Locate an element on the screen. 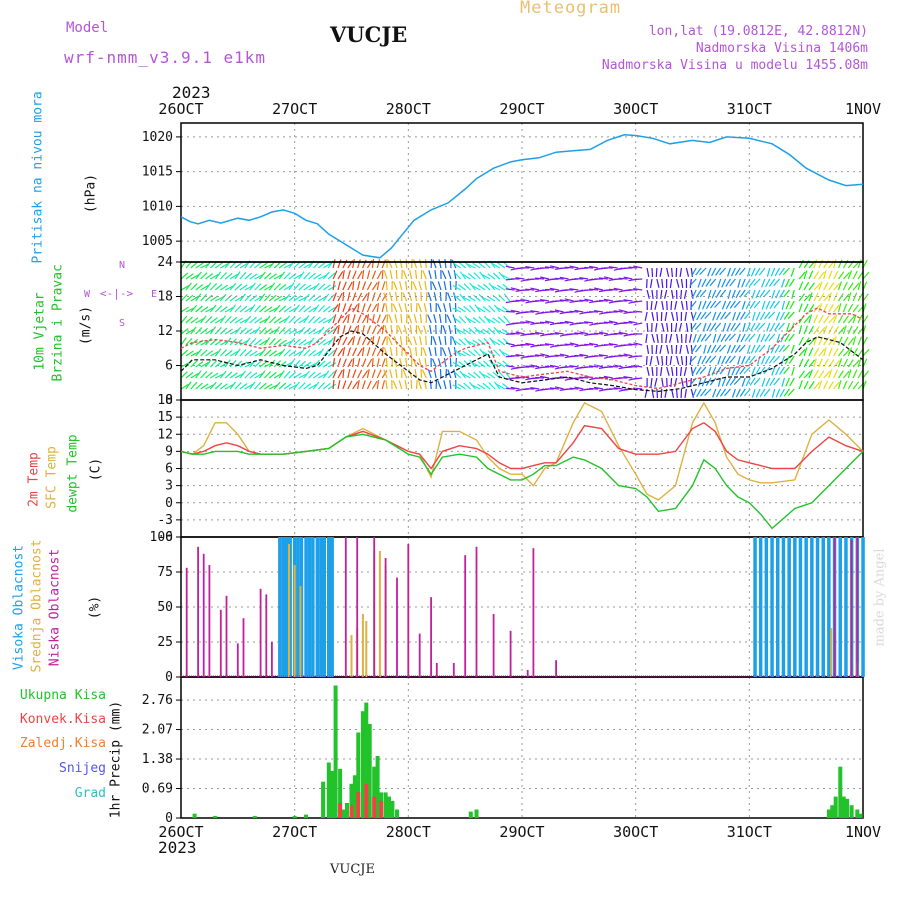 The width and height of the screenshot is (900, 900). precip-axes: 0 0.69 1.38 2.07 2.76 is located at coordinates (503, 751).